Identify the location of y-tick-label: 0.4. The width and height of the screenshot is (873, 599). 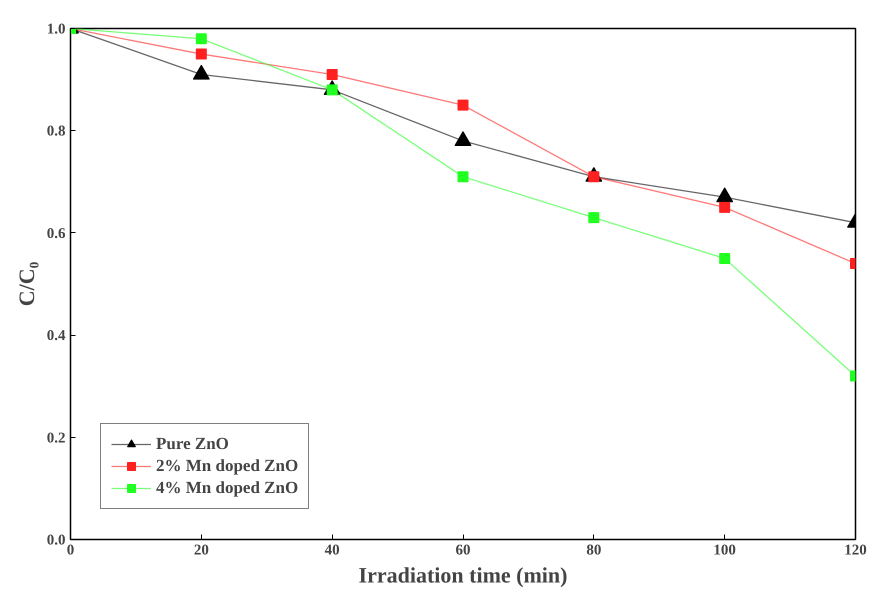
(56, 336).